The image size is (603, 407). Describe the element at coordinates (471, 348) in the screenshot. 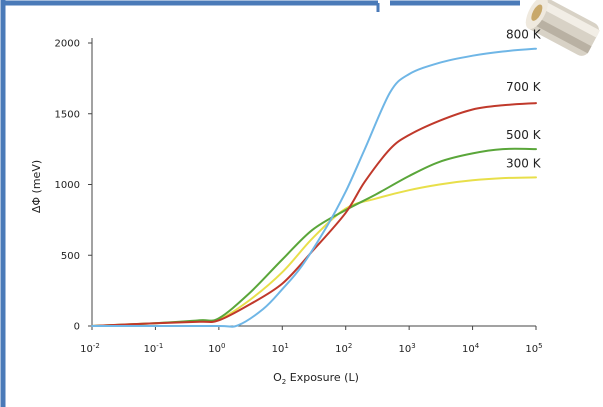

I see `x-tick-label: 10⁴` at that location.